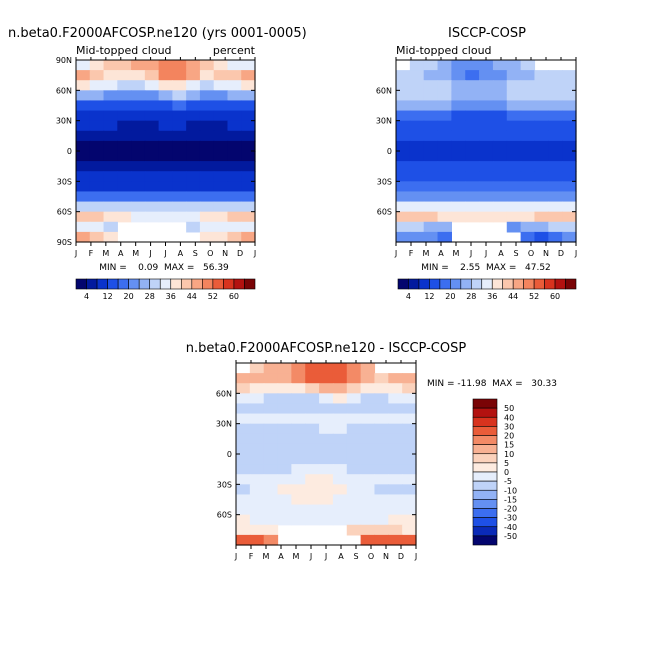  What do you see at coordinates (510, 536) in the screenshot?
I see `colorbar-label: -50` at bounding box center [510, 536].